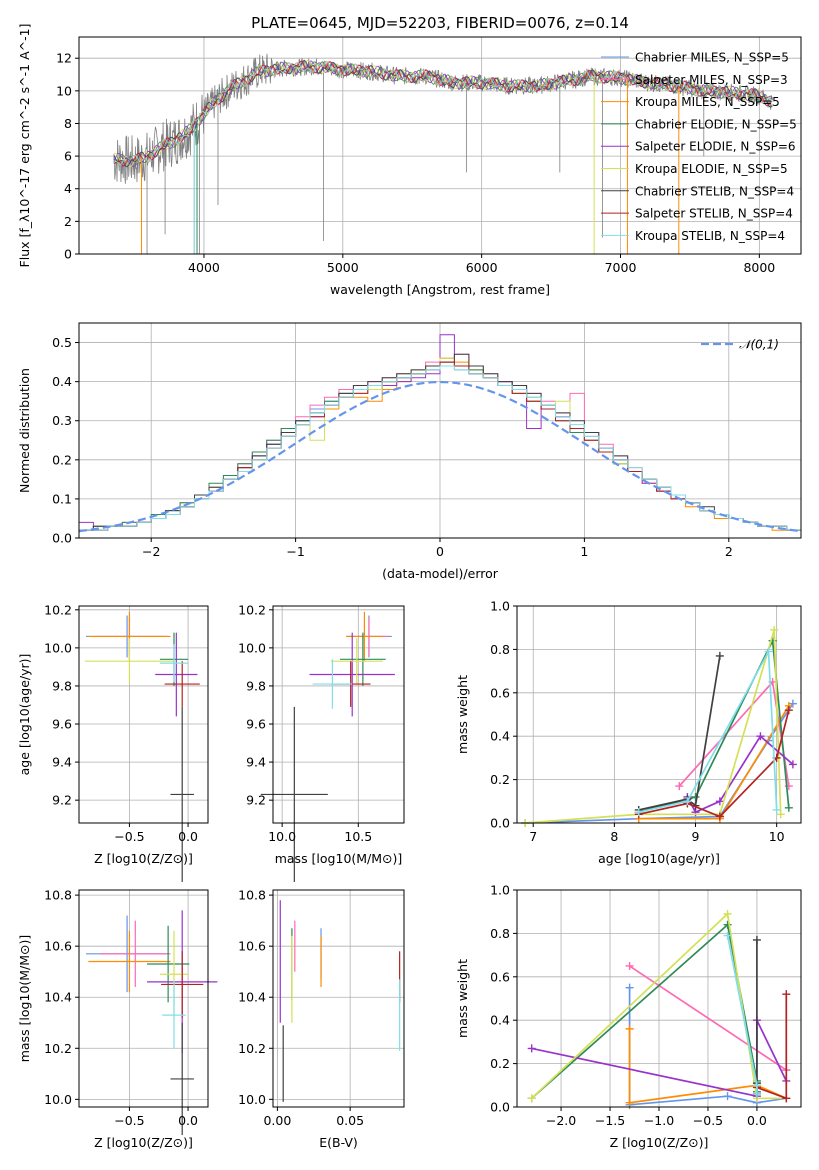 This screenshot has height=1170, width=819. I want to click on x-tick-label: 0, so click(440, 551).